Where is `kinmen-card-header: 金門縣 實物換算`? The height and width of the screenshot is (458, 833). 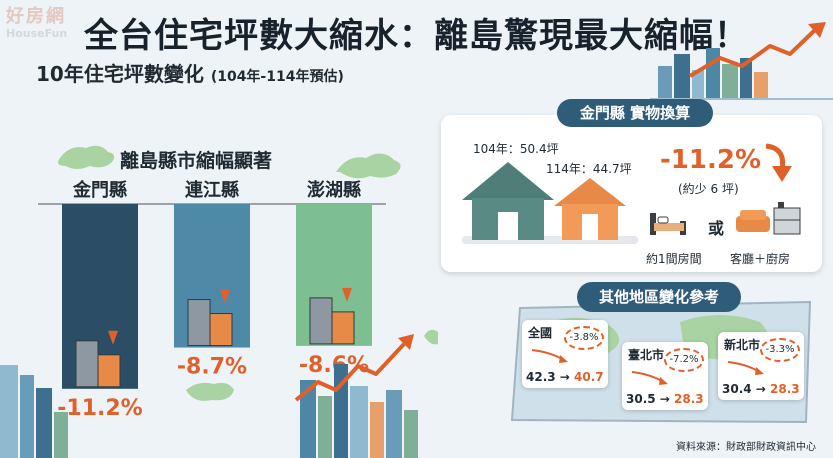 kinmen-card-header: 金門縣 實物換算 is located at coordinates (635, 113).